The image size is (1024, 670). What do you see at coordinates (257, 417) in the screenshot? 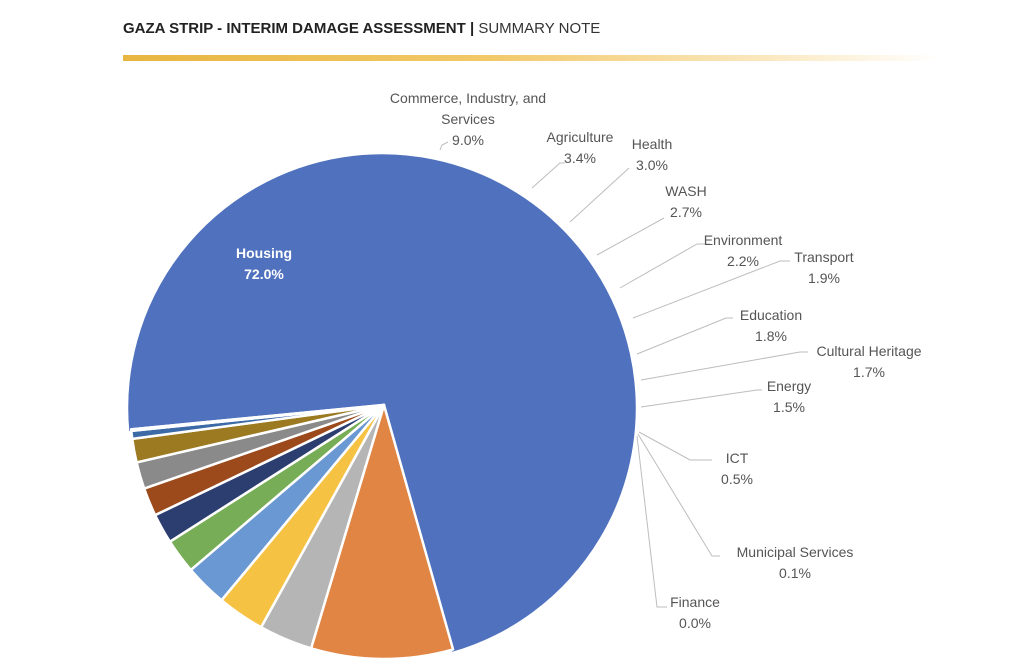
I see `pie-slice-finance` at bounding box center [257, 417].